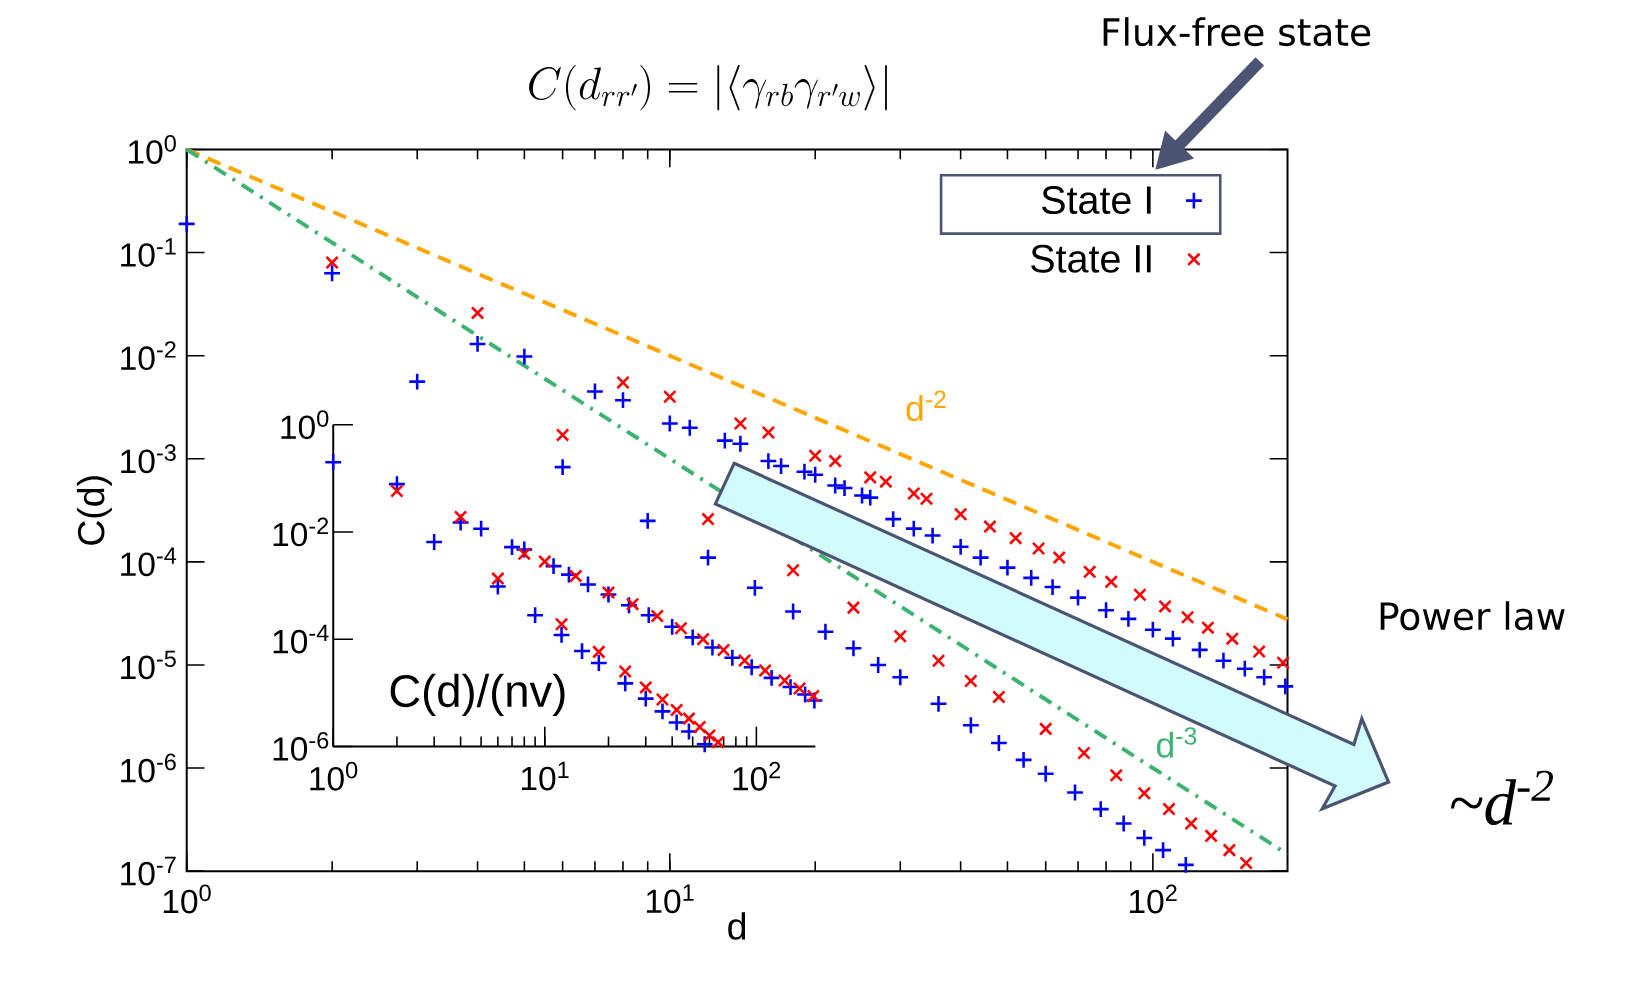  What do you see at coordinates (926, 406) in the screenshot?
I see `annotation: d$^{-2}$` at bounding box center [926, 406].